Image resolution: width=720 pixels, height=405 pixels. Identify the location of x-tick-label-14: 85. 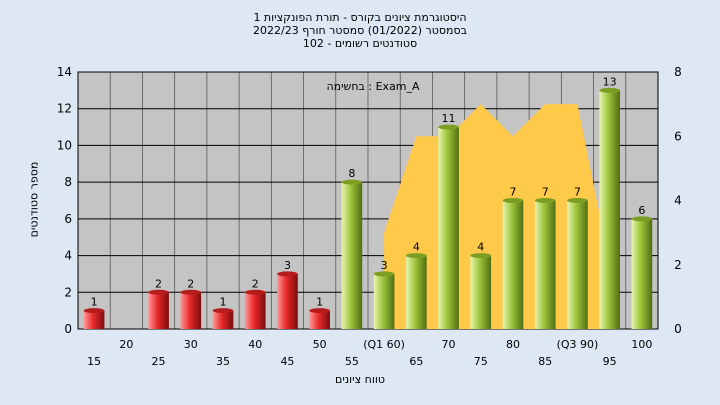
(545, 361).